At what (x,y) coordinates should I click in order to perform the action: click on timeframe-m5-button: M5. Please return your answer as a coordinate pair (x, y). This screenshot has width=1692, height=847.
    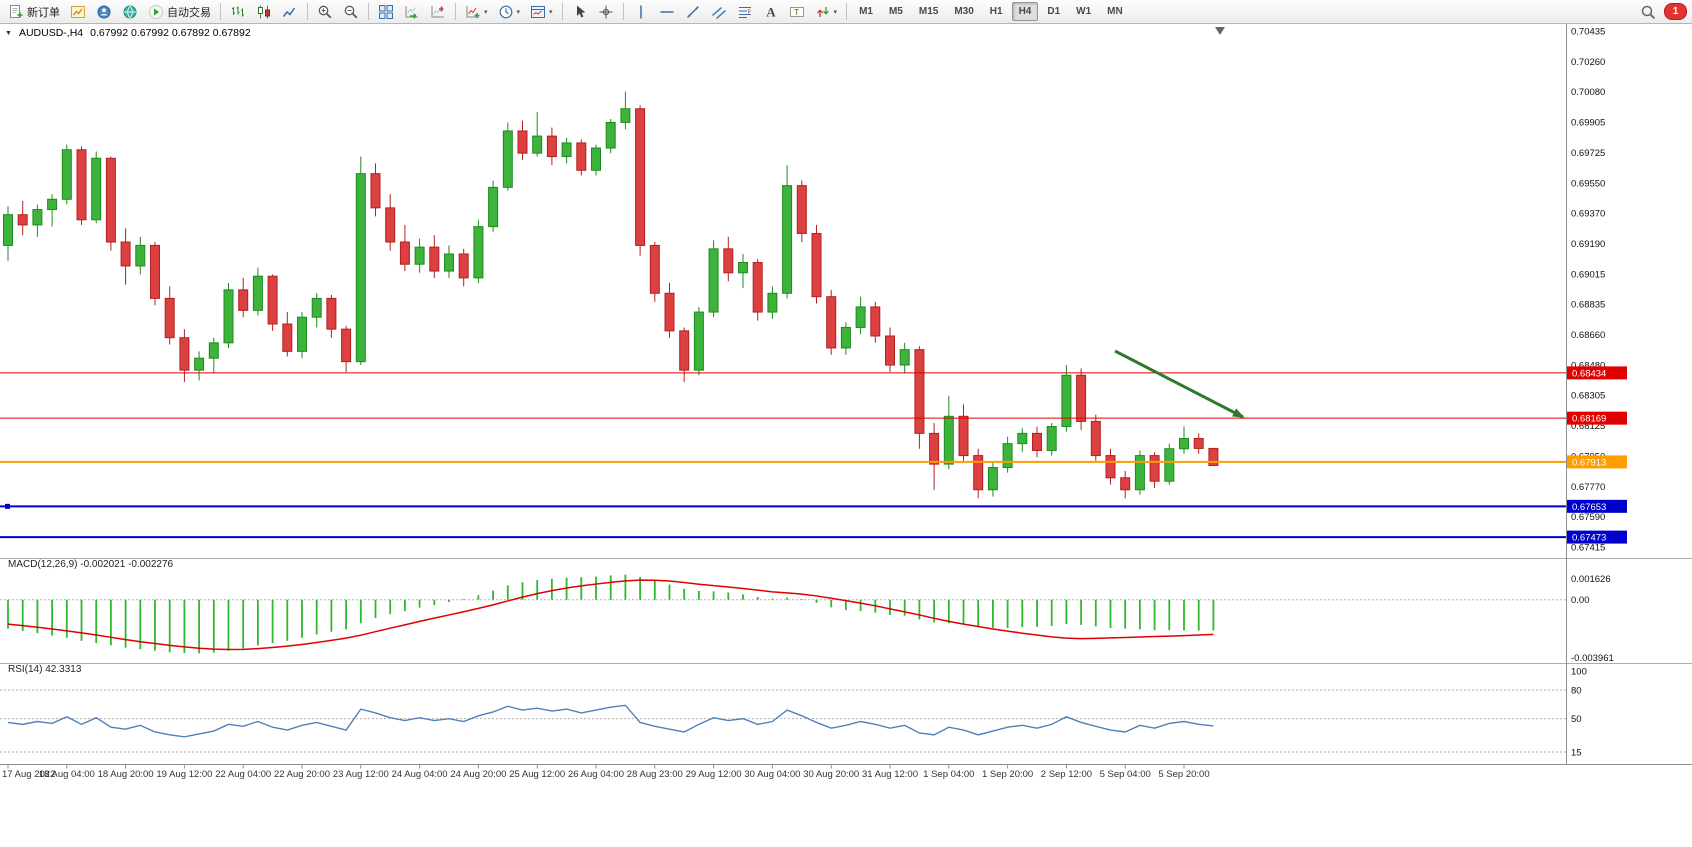
    Looking at the image, I should click on (896, 11).